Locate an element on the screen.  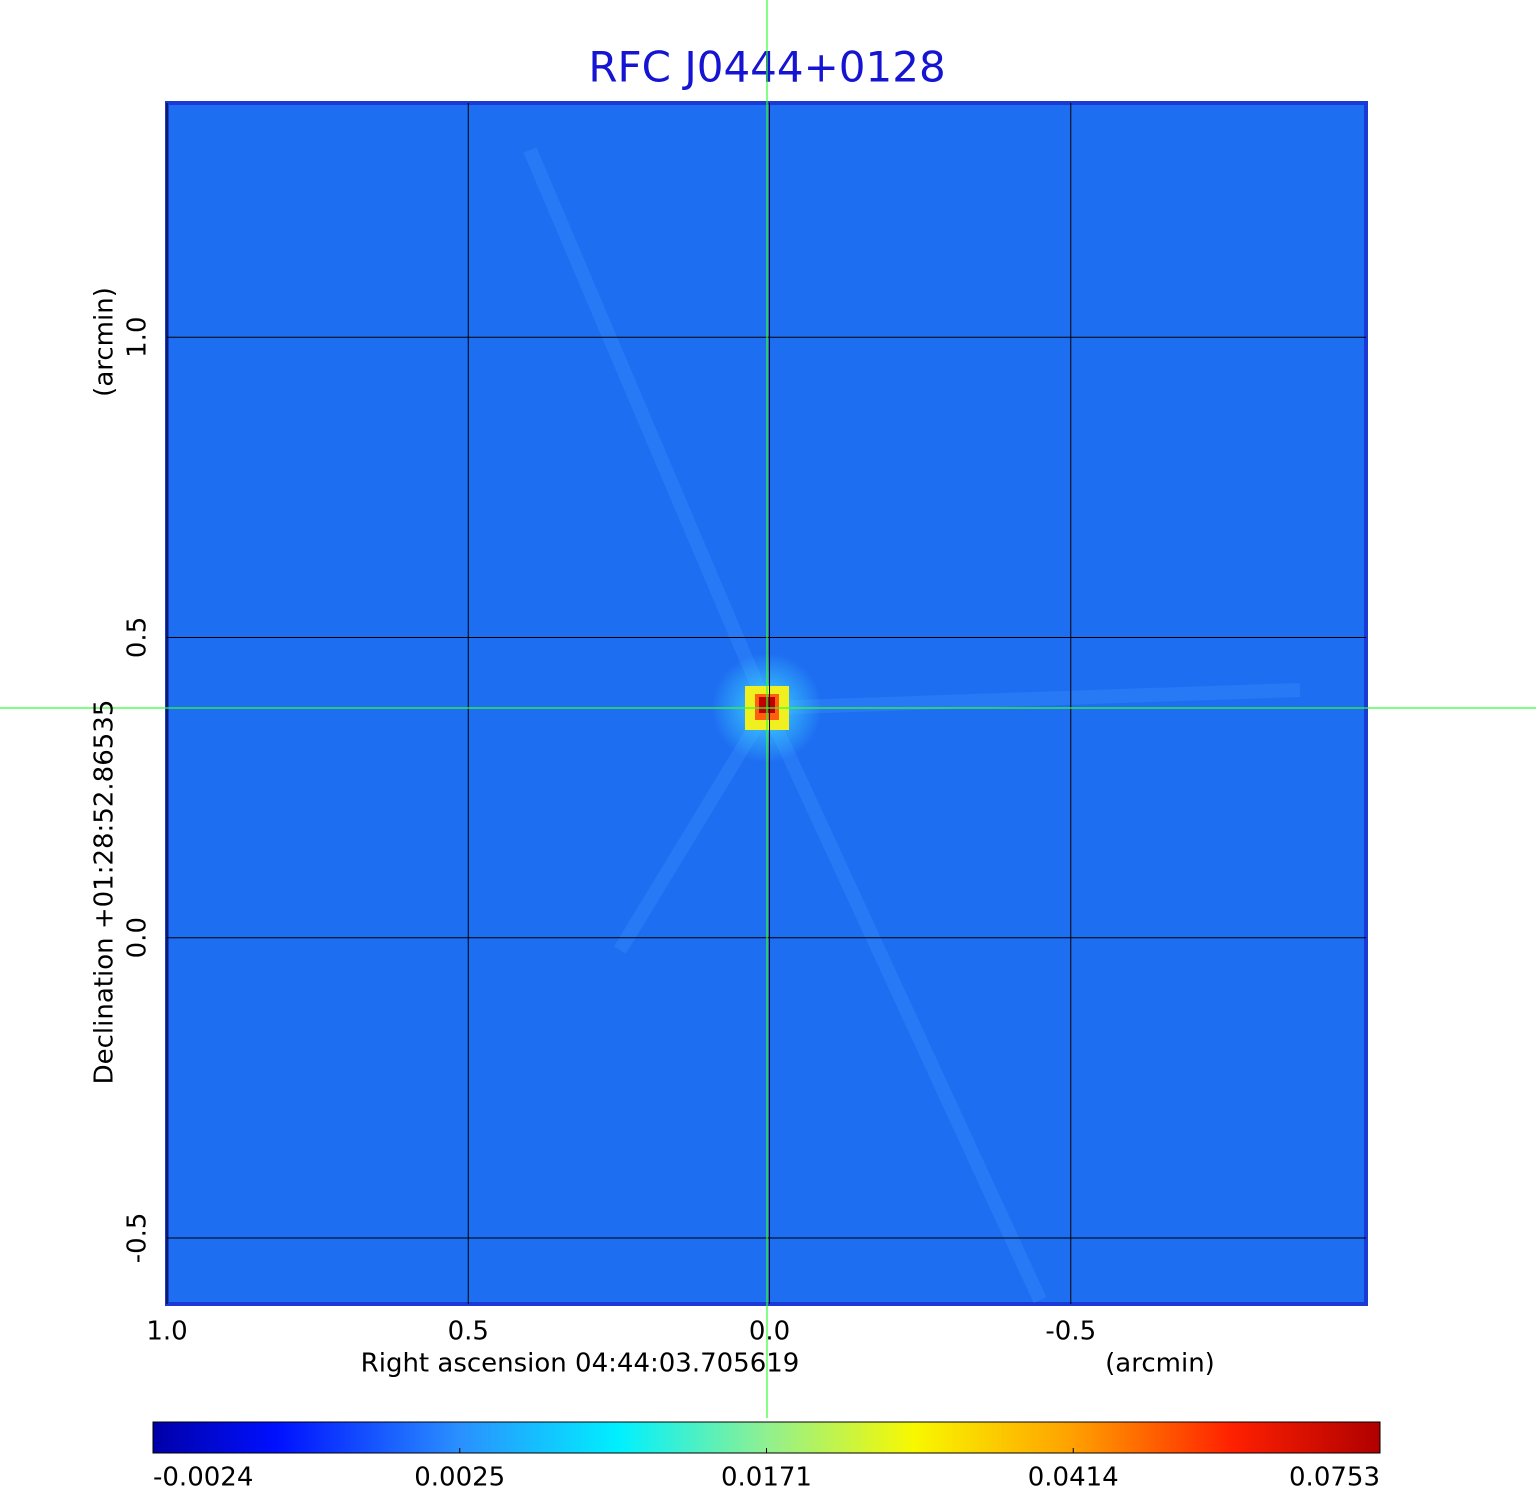
colorbar is located at coordinates (766, 1437).